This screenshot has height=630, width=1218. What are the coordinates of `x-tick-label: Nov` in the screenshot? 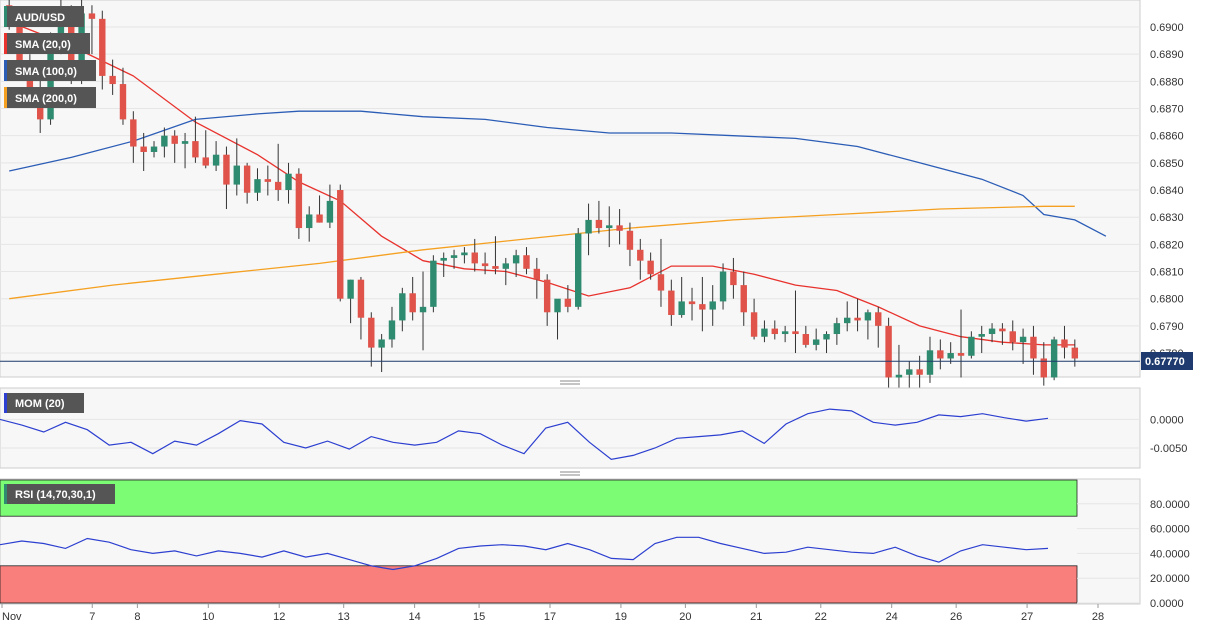 It's located at (12, 617).